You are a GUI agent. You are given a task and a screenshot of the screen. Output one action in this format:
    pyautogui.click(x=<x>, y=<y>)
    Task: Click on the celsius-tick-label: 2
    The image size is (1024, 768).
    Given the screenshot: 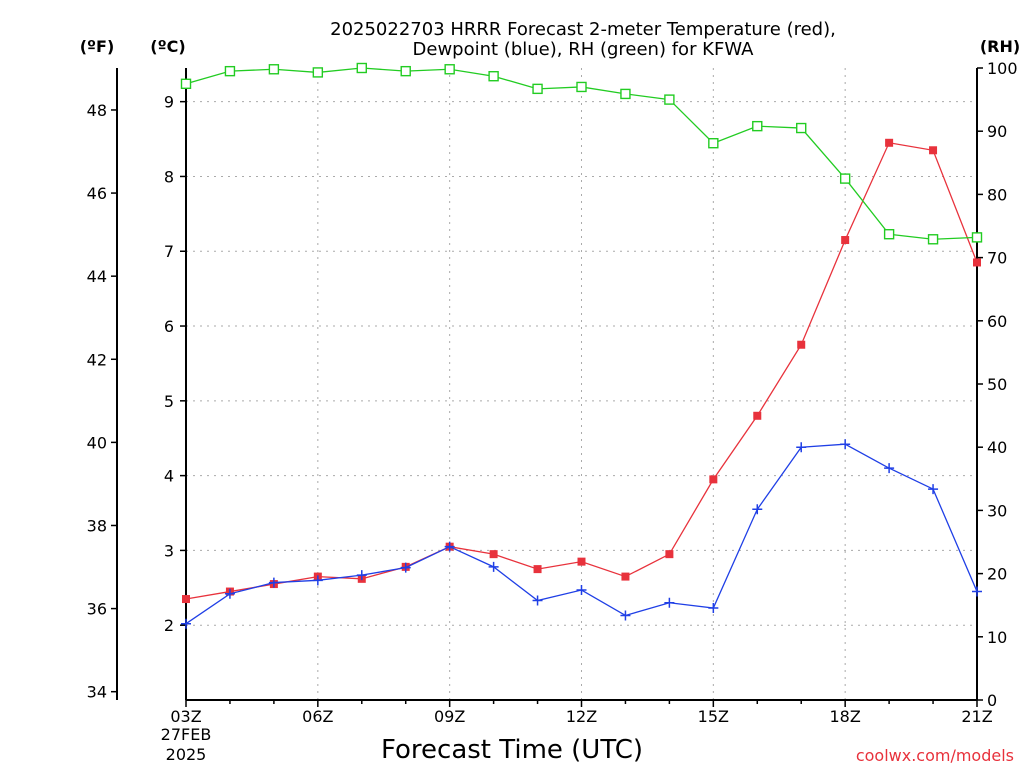 What is the action you would take?
    pyautogui.click(x=169, y=625)
    